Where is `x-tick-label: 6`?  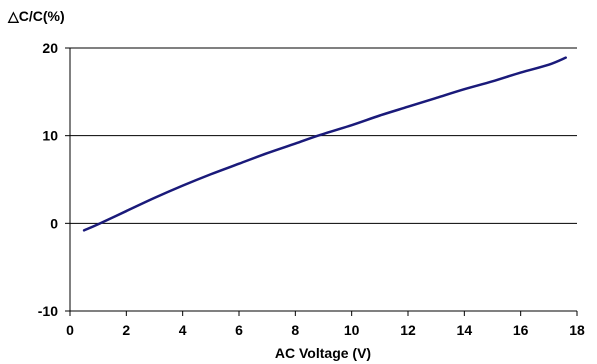 x-tick-label: 6 is located at coordinates (239, 330).